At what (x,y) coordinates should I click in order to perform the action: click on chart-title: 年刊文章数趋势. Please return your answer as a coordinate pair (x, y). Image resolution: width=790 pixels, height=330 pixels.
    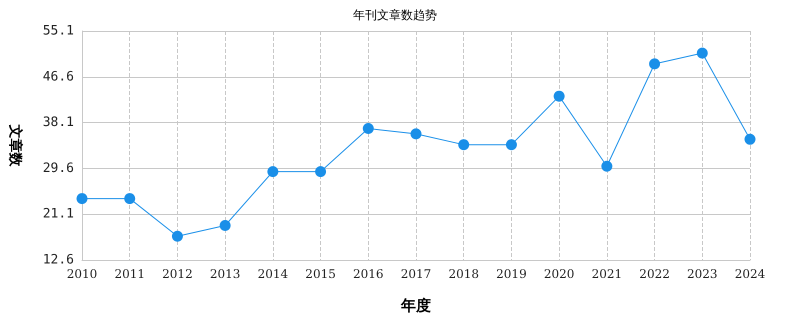
    Looking at the image, I should click on (395, 15).